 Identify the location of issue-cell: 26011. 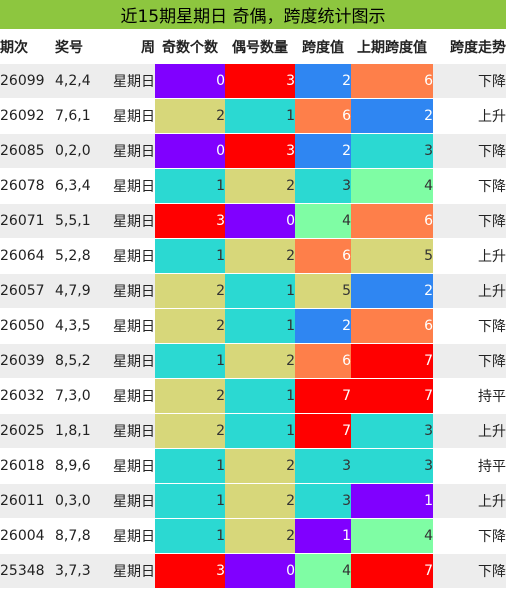
(27, 501).